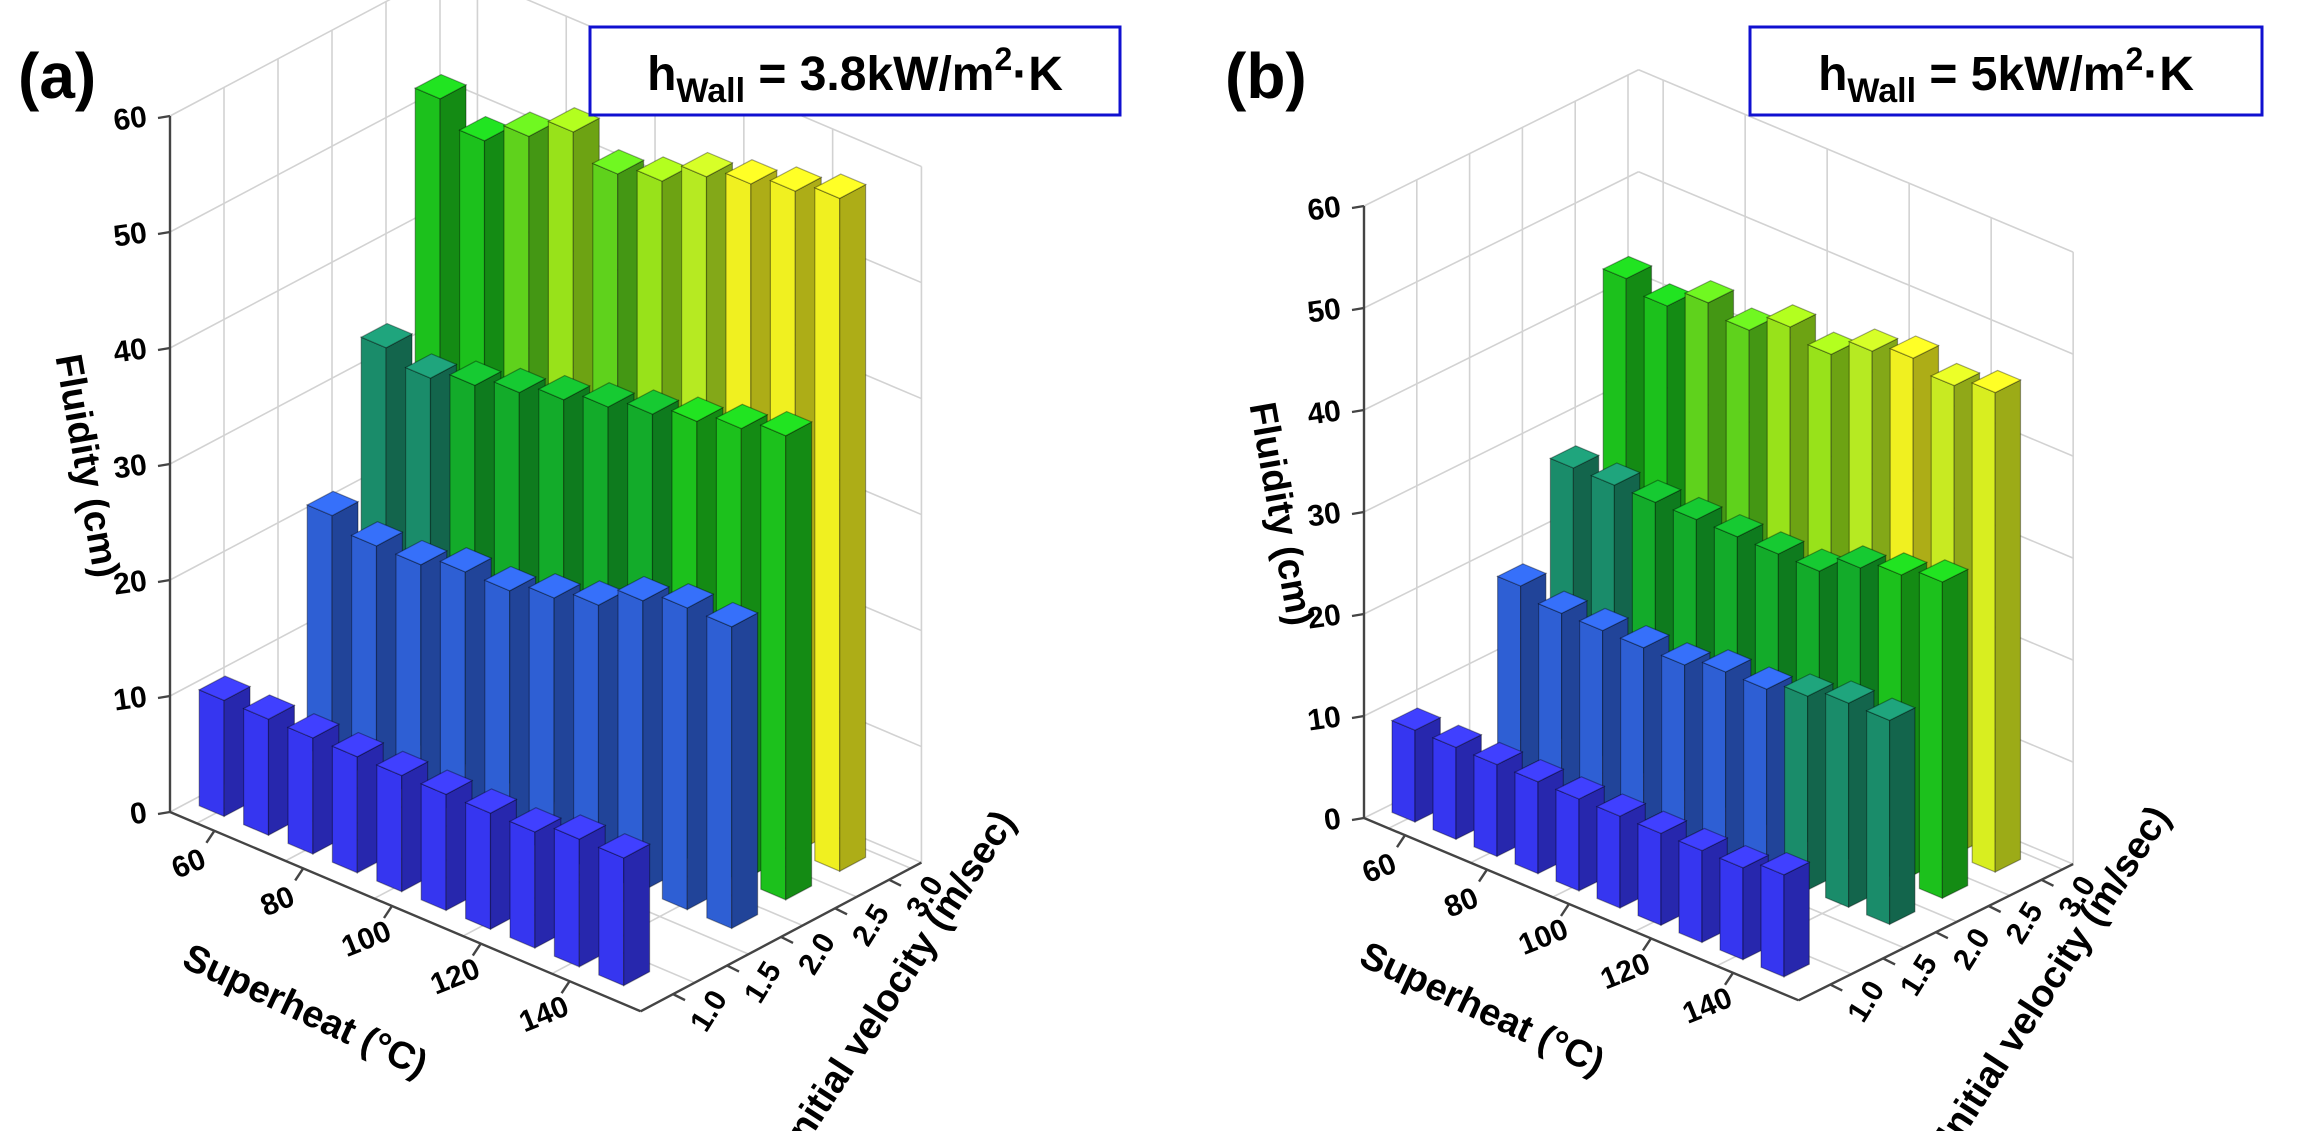 This screenshot has height=1131, width=2312. I want to click on z-tick-label: 10, so click(130, 698).